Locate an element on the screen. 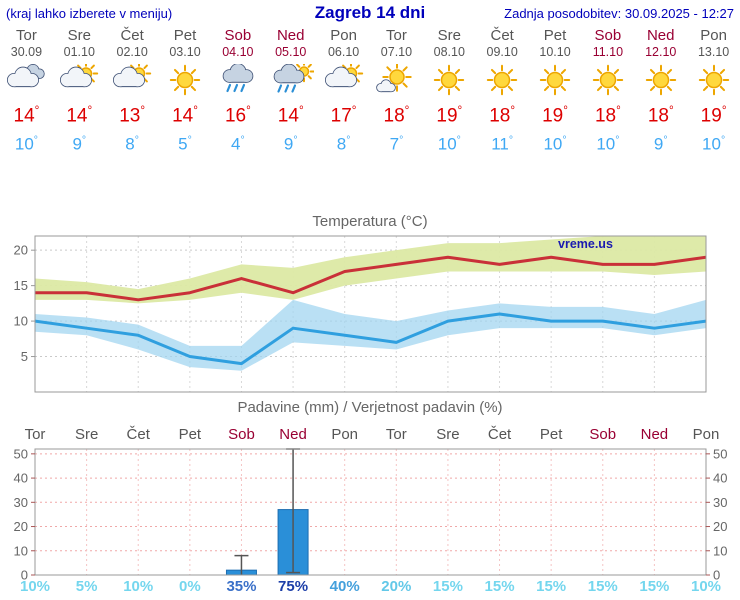  low-temperature: 7° is located at coordinates (396, 144).